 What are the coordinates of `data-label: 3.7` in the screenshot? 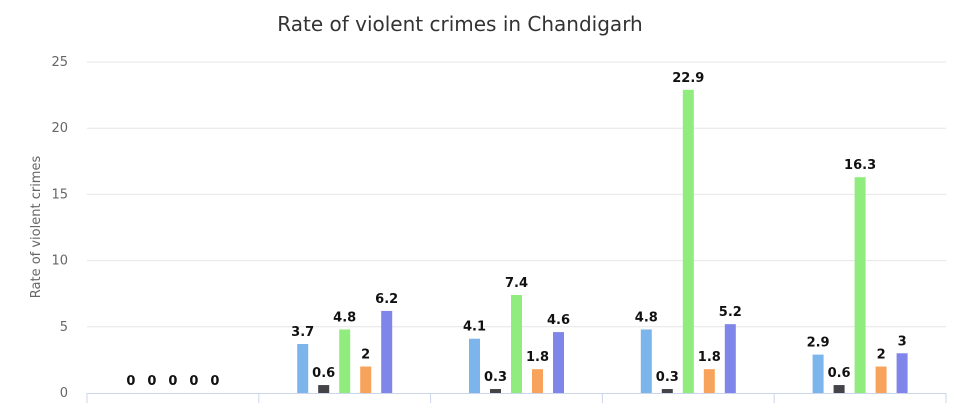 It's located at (302, 332).